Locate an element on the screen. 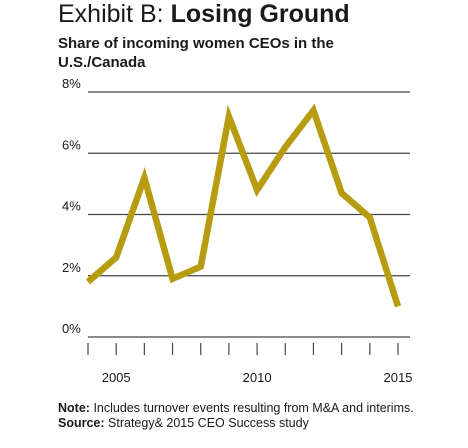 This screenshot has height=448, width=468. y-tick-label: 4% is located at coordinates (71, 206).